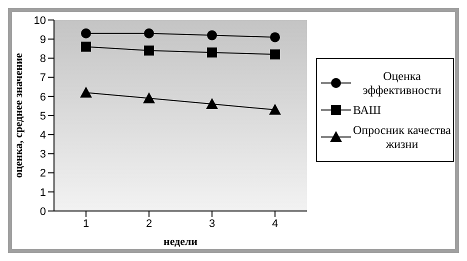 This screenshot has width=467, height=261. I want to click on y-tick-label: 8, so click(43, 59).